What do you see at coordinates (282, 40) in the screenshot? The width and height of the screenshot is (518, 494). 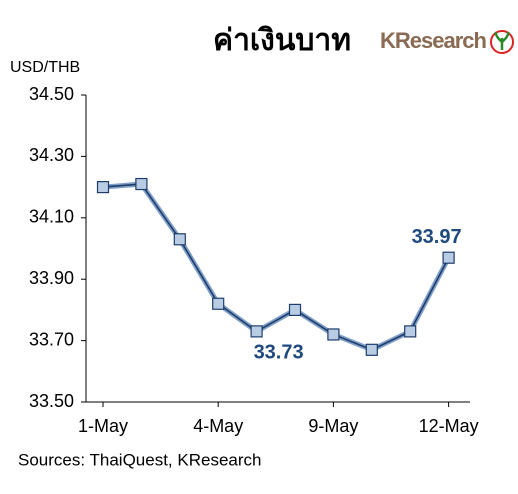 I see `chart-title: ค่าเงินบาท` at bounding box center [282, 40].